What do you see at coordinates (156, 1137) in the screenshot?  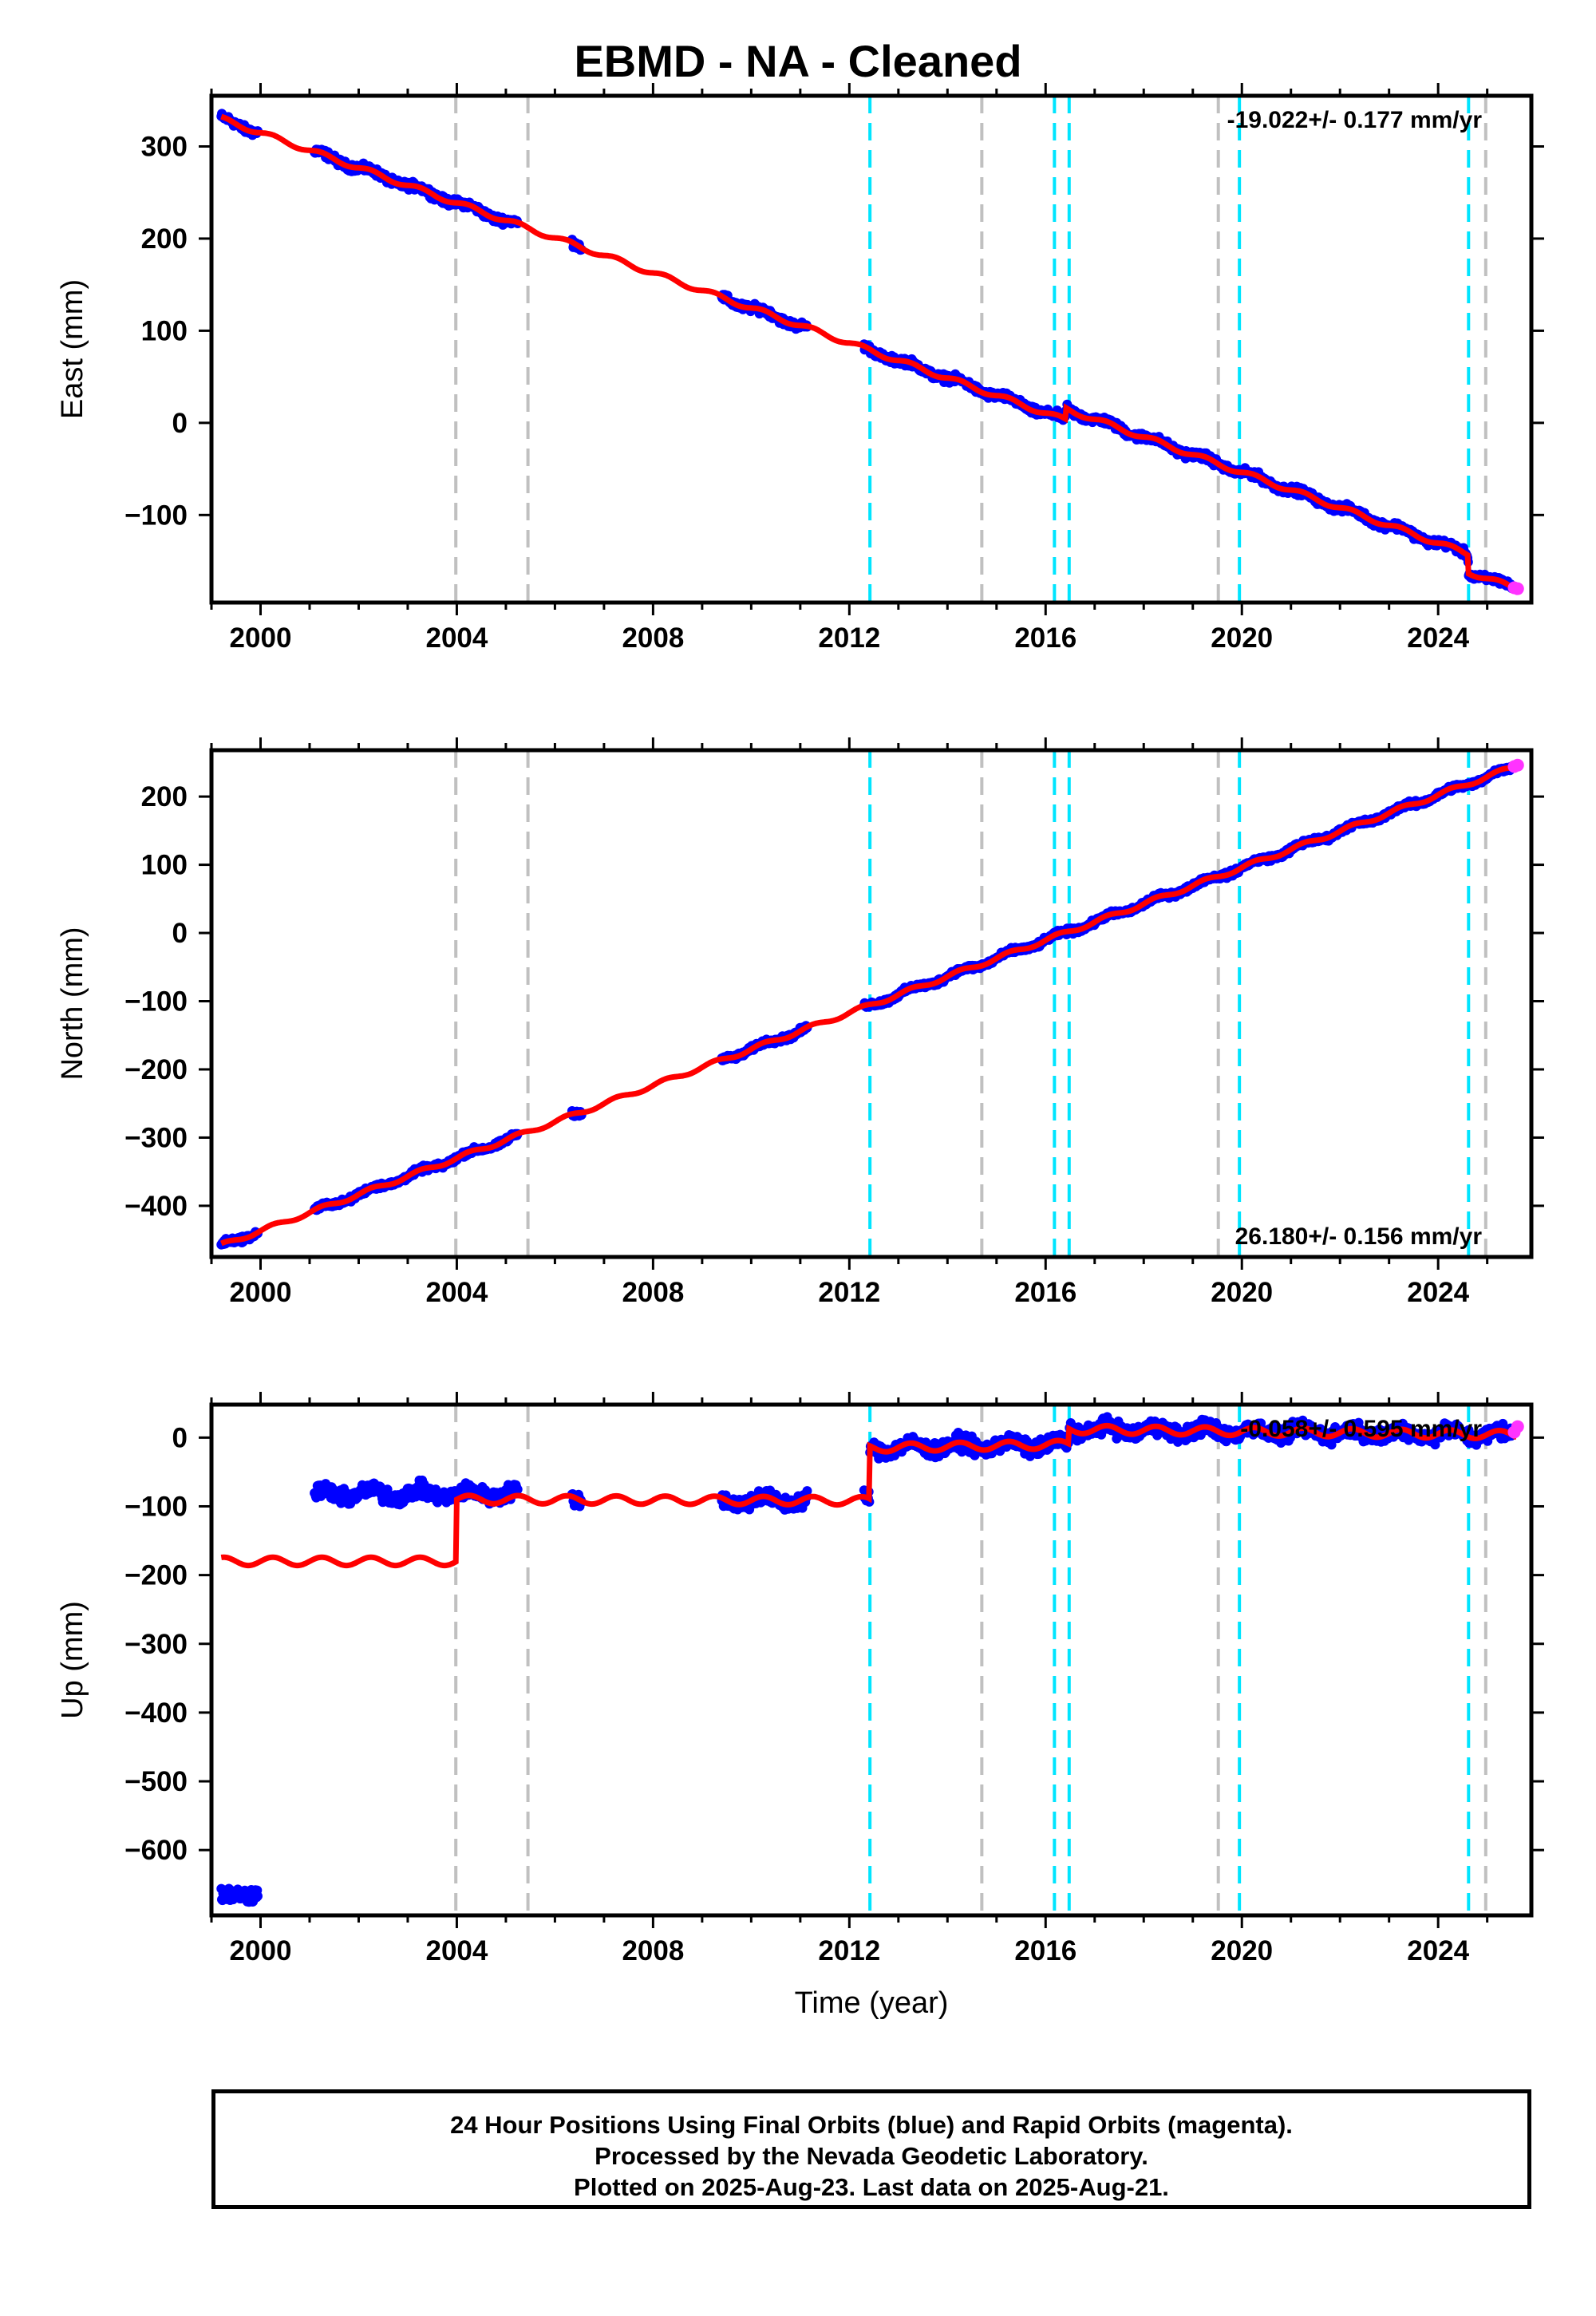 I see `y-tick-label: −300` at bounding box center [156, 1137].